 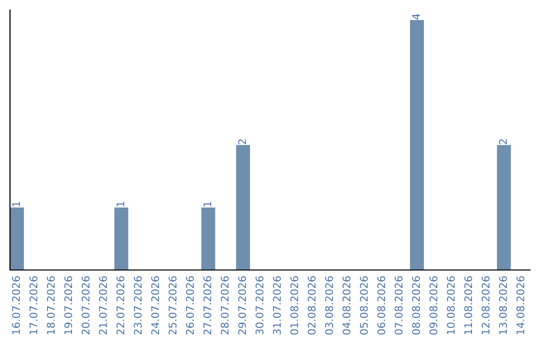 What do you see at coordinates (155, 305) in the screenshot?
I see `x-tick-label: 24.07.2026` at bounding box center [155, 305].